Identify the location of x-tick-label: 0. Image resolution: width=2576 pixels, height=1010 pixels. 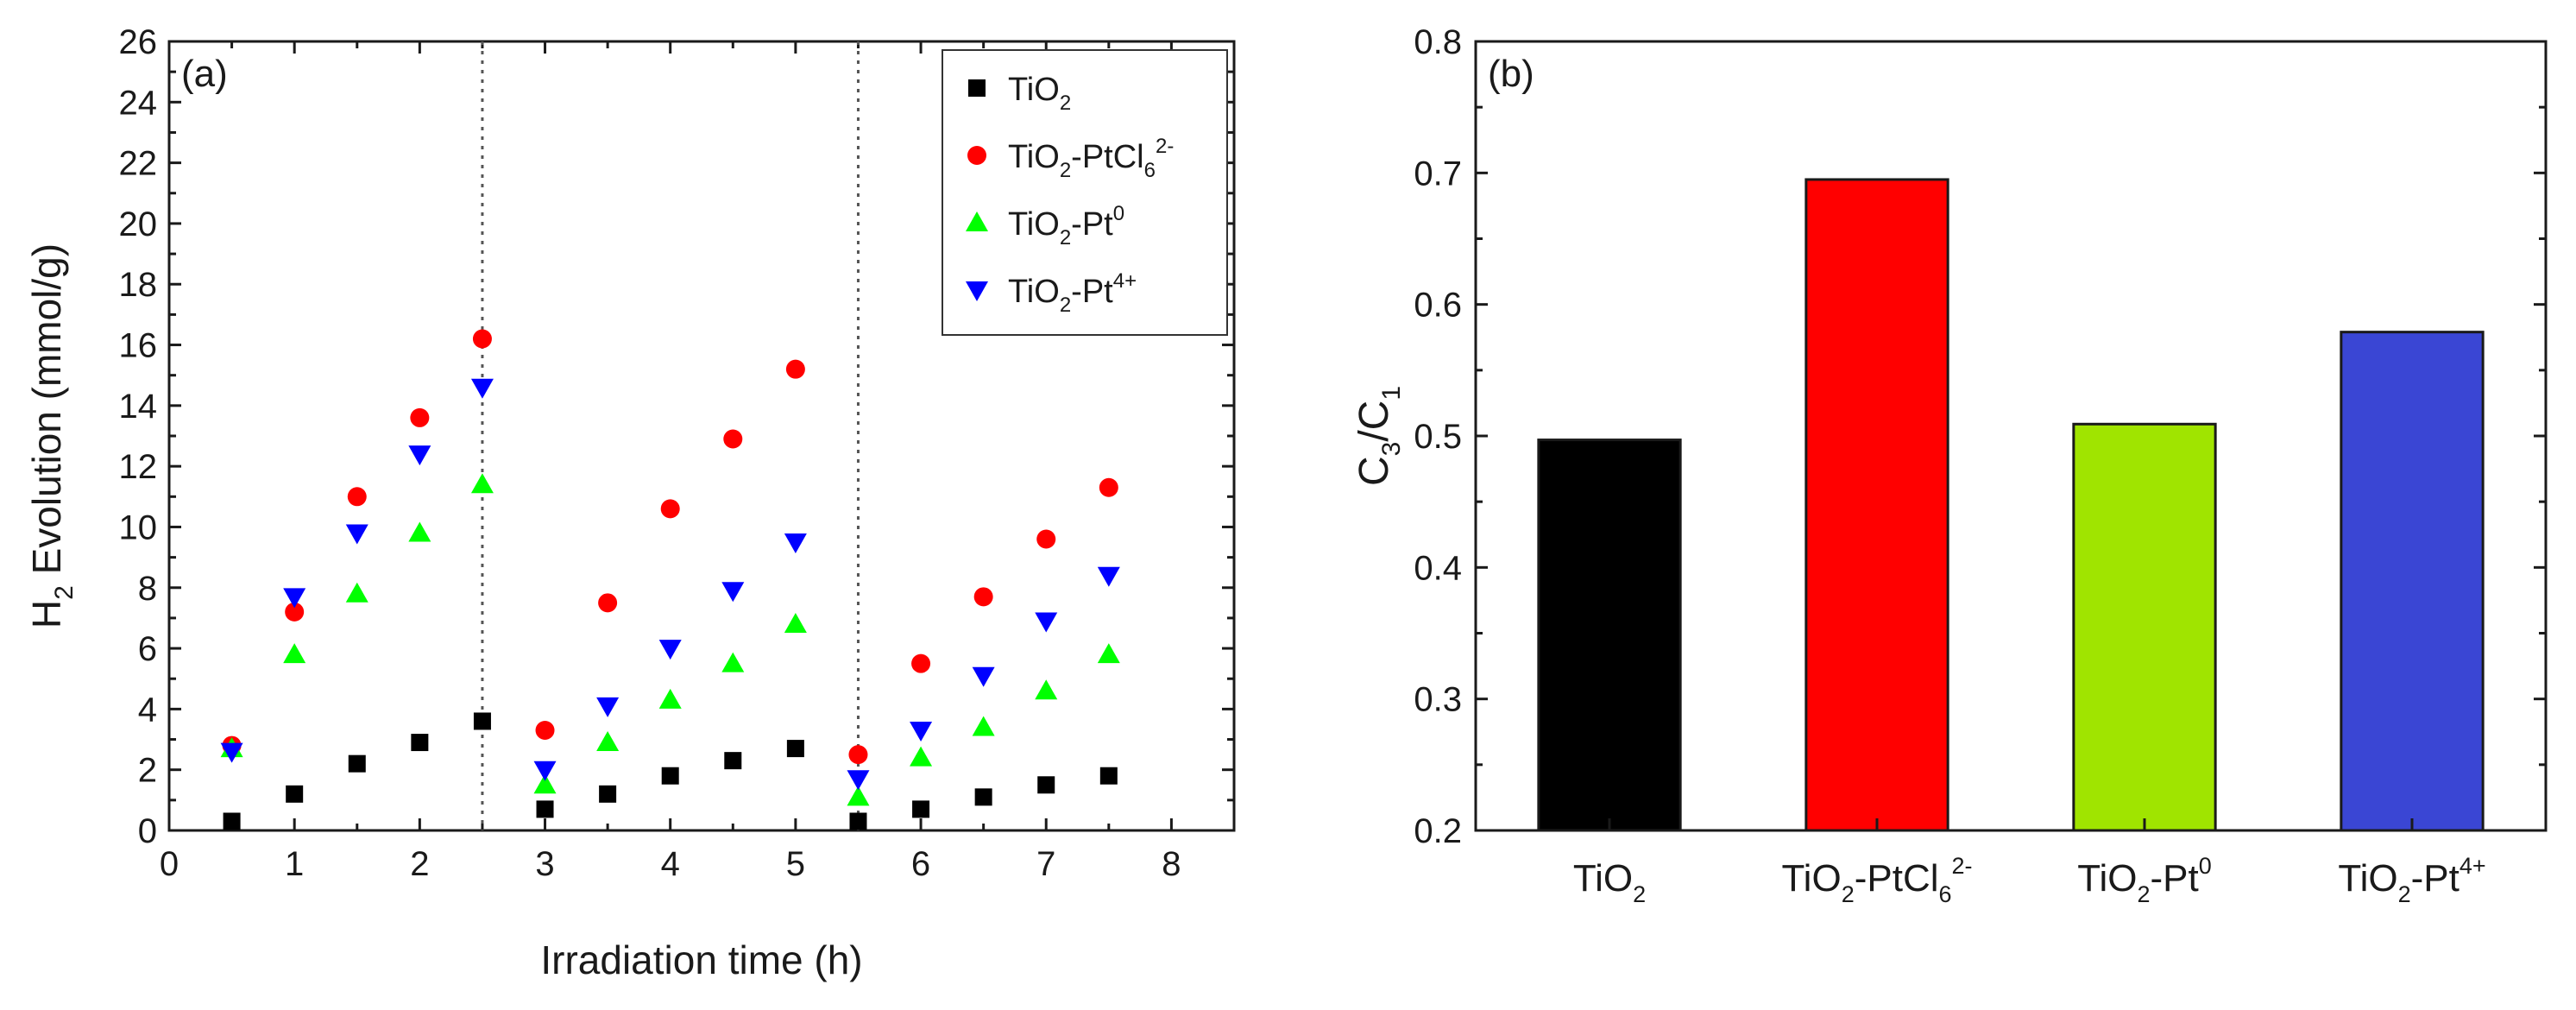
(169, 864).